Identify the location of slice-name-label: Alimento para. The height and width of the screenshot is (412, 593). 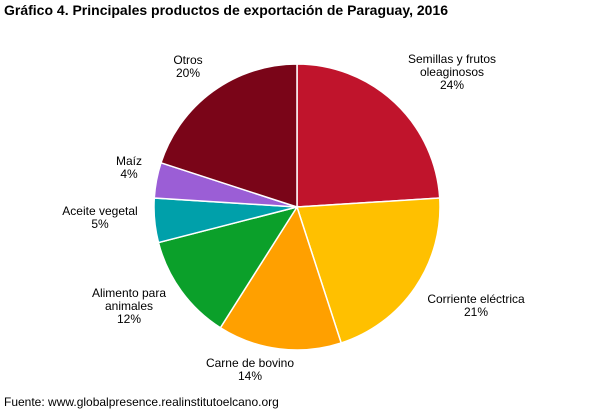
(129, 293).